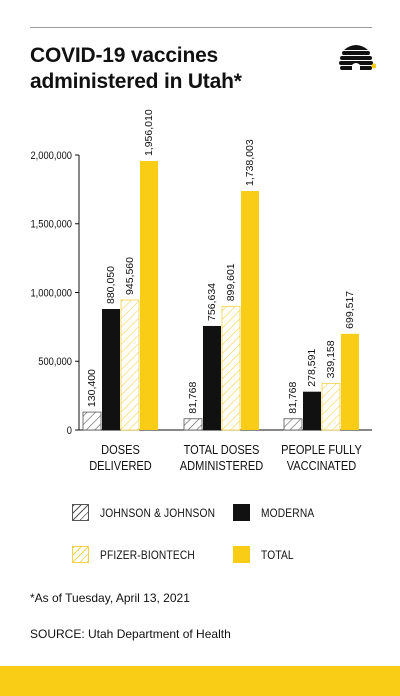 The height and width of the screenshot is (696, 400). Describe the element at coordinates (80, 512) in the screenshot. I see `legend-swatch-jj` at that location.